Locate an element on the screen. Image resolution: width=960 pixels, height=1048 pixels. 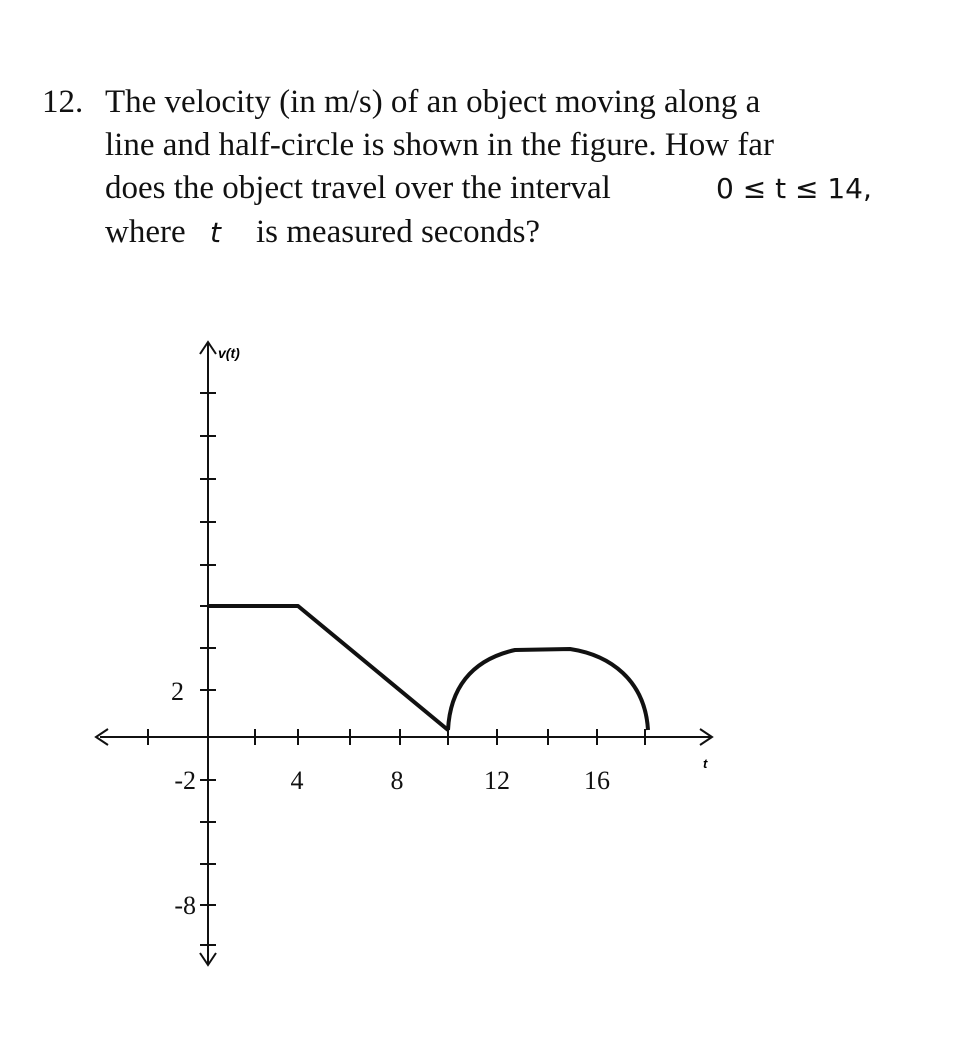
question-line: does the object travel over the interval is located at coordinates (358, 188).